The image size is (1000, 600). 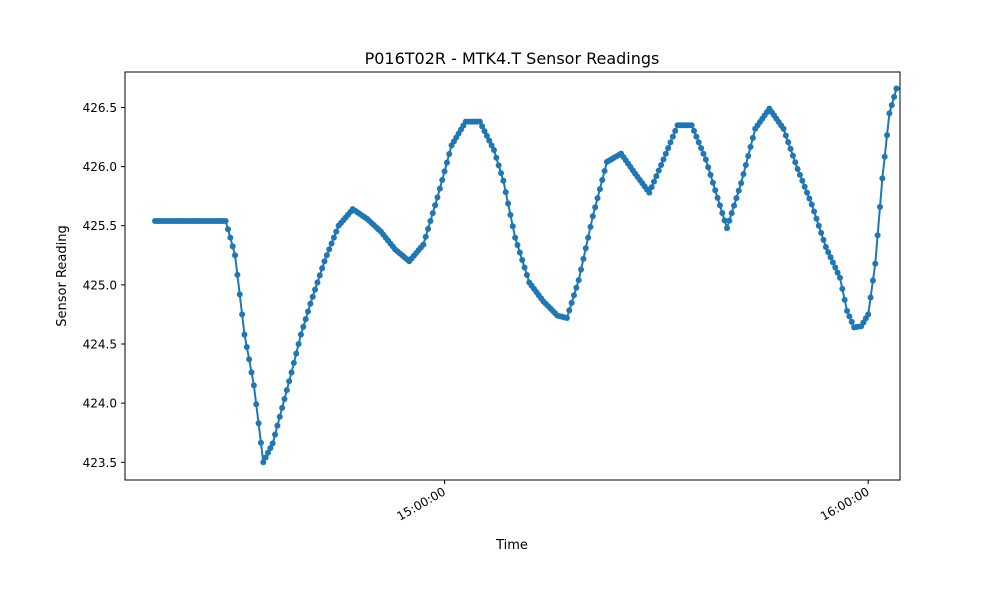 What do you see at coordinates (62, 275) in the screenshot?
I see `y-axis-label: Sensor Reading` at bounding box center [62, 275].